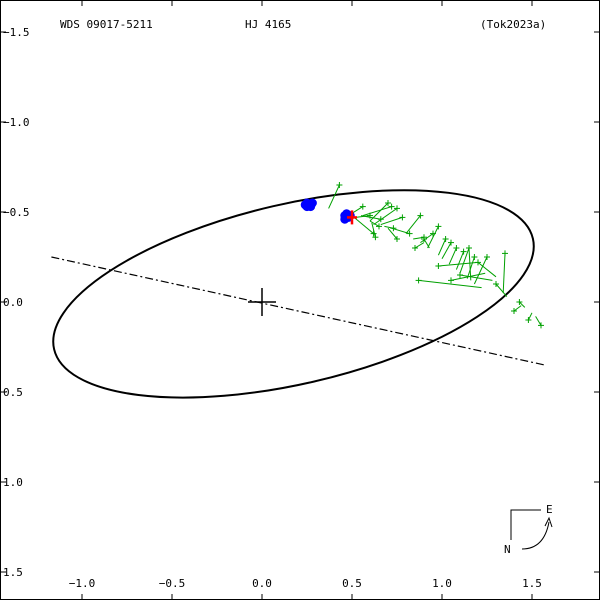 Image resolution: width=600 pixels, height=600 pixels. What do you see at coordinates (548, 522) in the screenshot?
I see `compass-arrowhead` at bounding box center [548, 522].